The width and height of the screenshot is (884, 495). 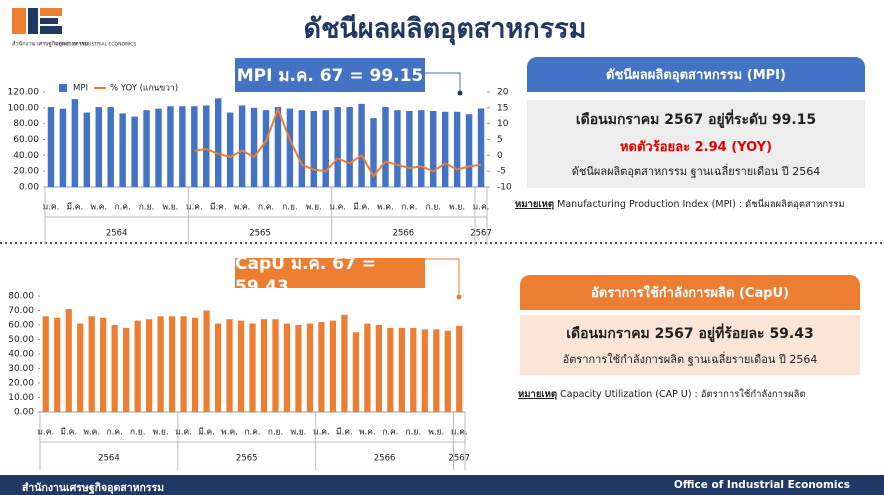 I want to click on y2-tick-label: 5, so click(x=500, y=140).